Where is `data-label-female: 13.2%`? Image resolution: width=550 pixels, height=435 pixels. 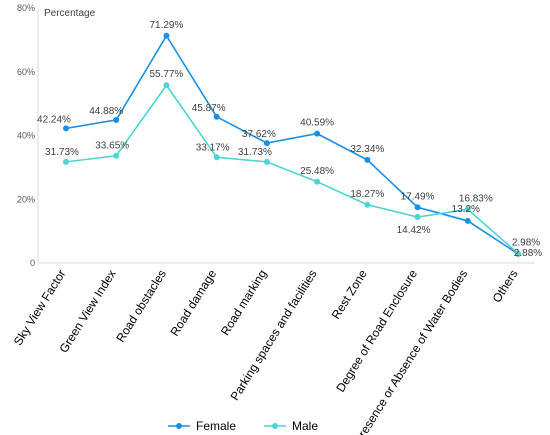 data-label-female: 13.2% is located at coordinates (466, 209).